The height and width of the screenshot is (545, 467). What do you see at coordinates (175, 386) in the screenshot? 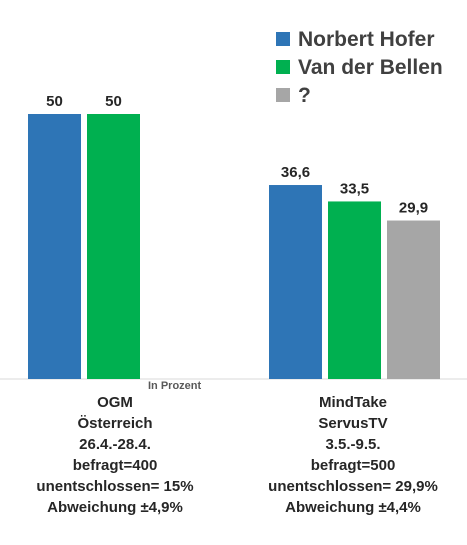
I see `unit-note: In Prozent` at bounding box center [175, 386].